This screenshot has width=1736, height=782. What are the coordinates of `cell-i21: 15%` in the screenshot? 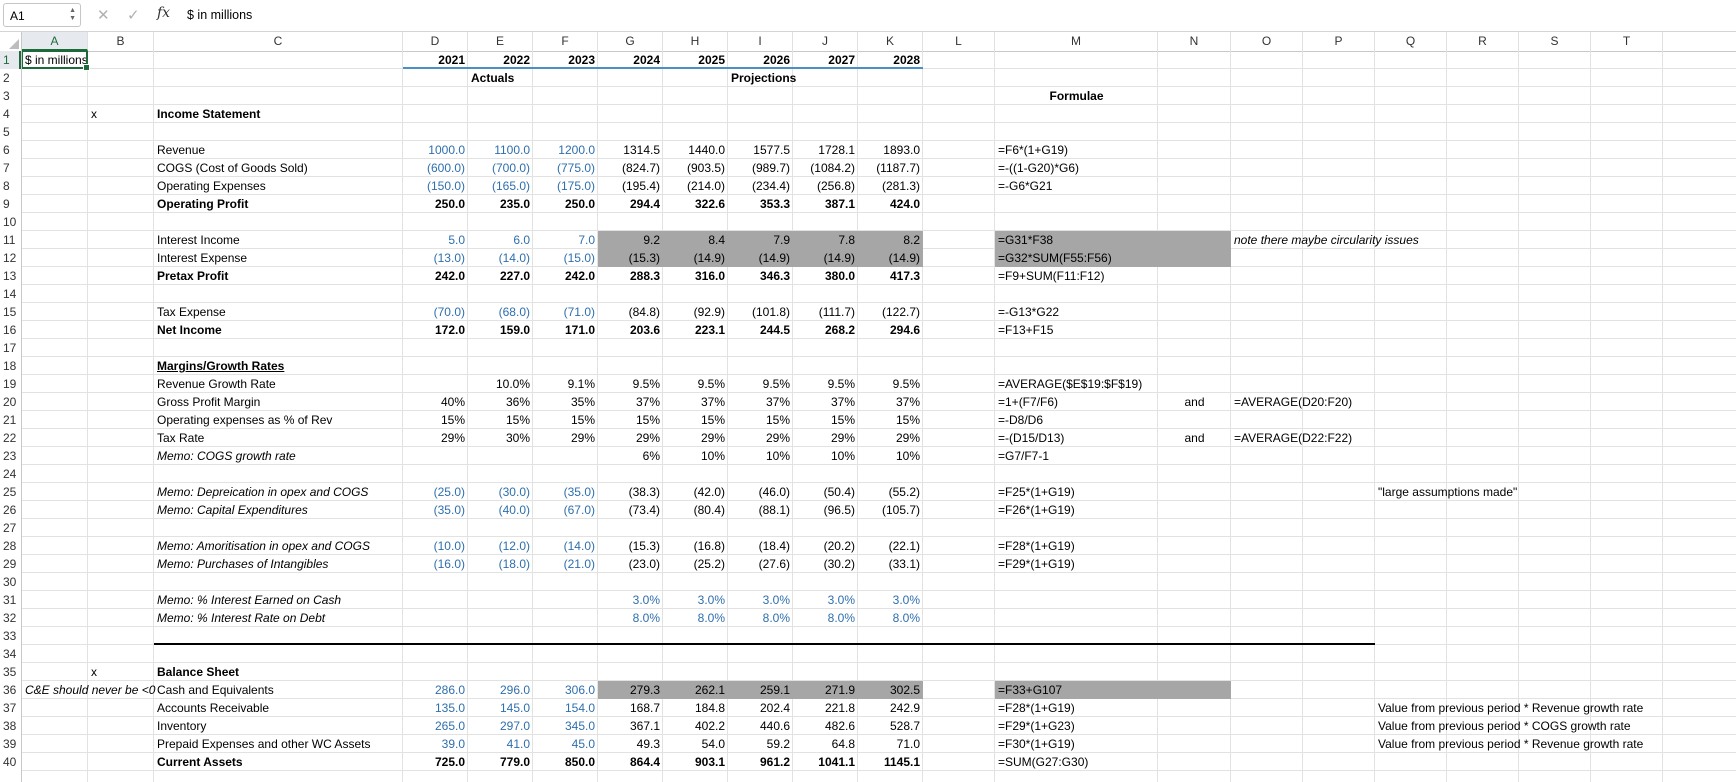 It's located at (777, 420).